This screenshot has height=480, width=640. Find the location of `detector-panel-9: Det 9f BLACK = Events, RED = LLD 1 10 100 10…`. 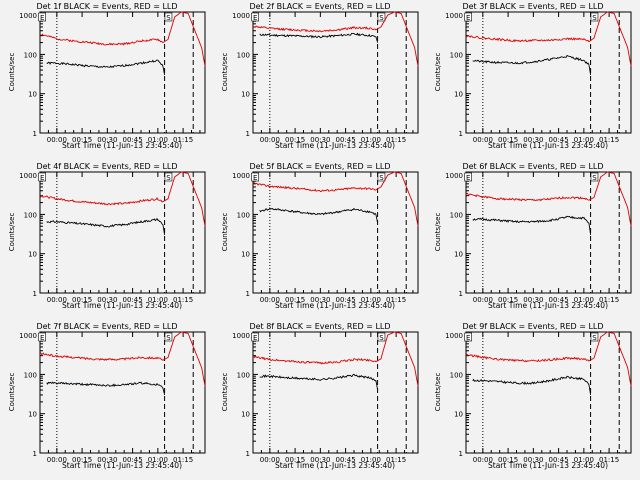

detector-panel-9: Det 9f BLACK = Events, RED = LLD 1 10 100 10… is located at coordinates (533, 396).